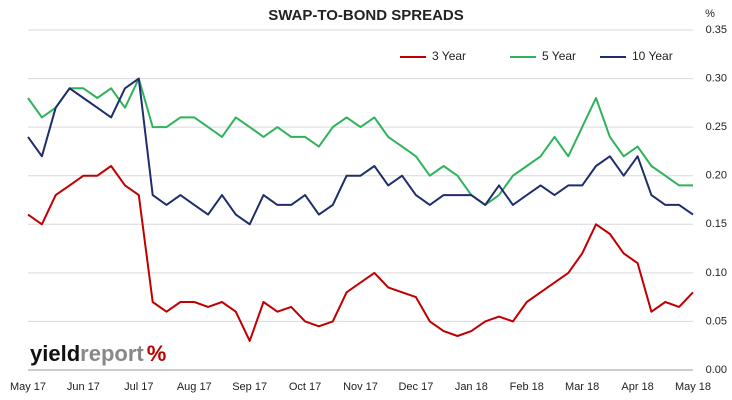 This screenshot has height=400, width=732. Describe the element at coordinates (305, 387) in the screenshot. I see `x-tick-label: Oct 17` at that location.